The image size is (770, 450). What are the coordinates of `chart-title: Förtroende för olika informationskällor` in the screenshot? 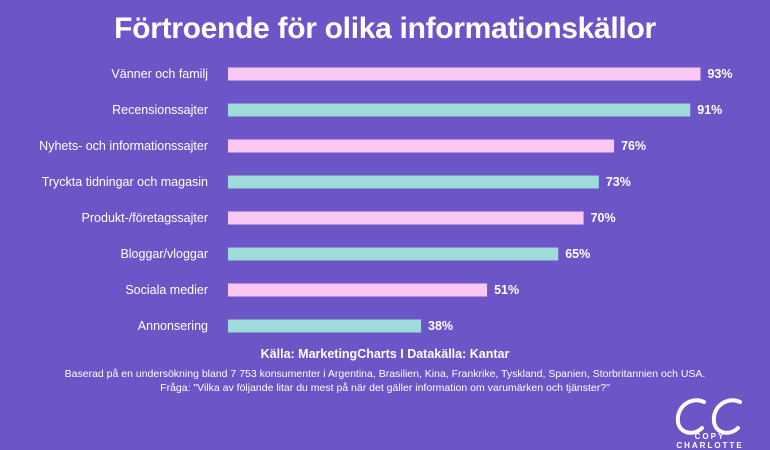 It's located at (385, 28).